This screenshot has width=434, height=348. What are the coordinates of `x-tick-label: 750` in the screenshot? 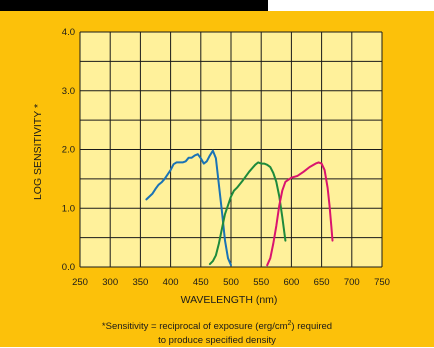 It's located at (382, 282).